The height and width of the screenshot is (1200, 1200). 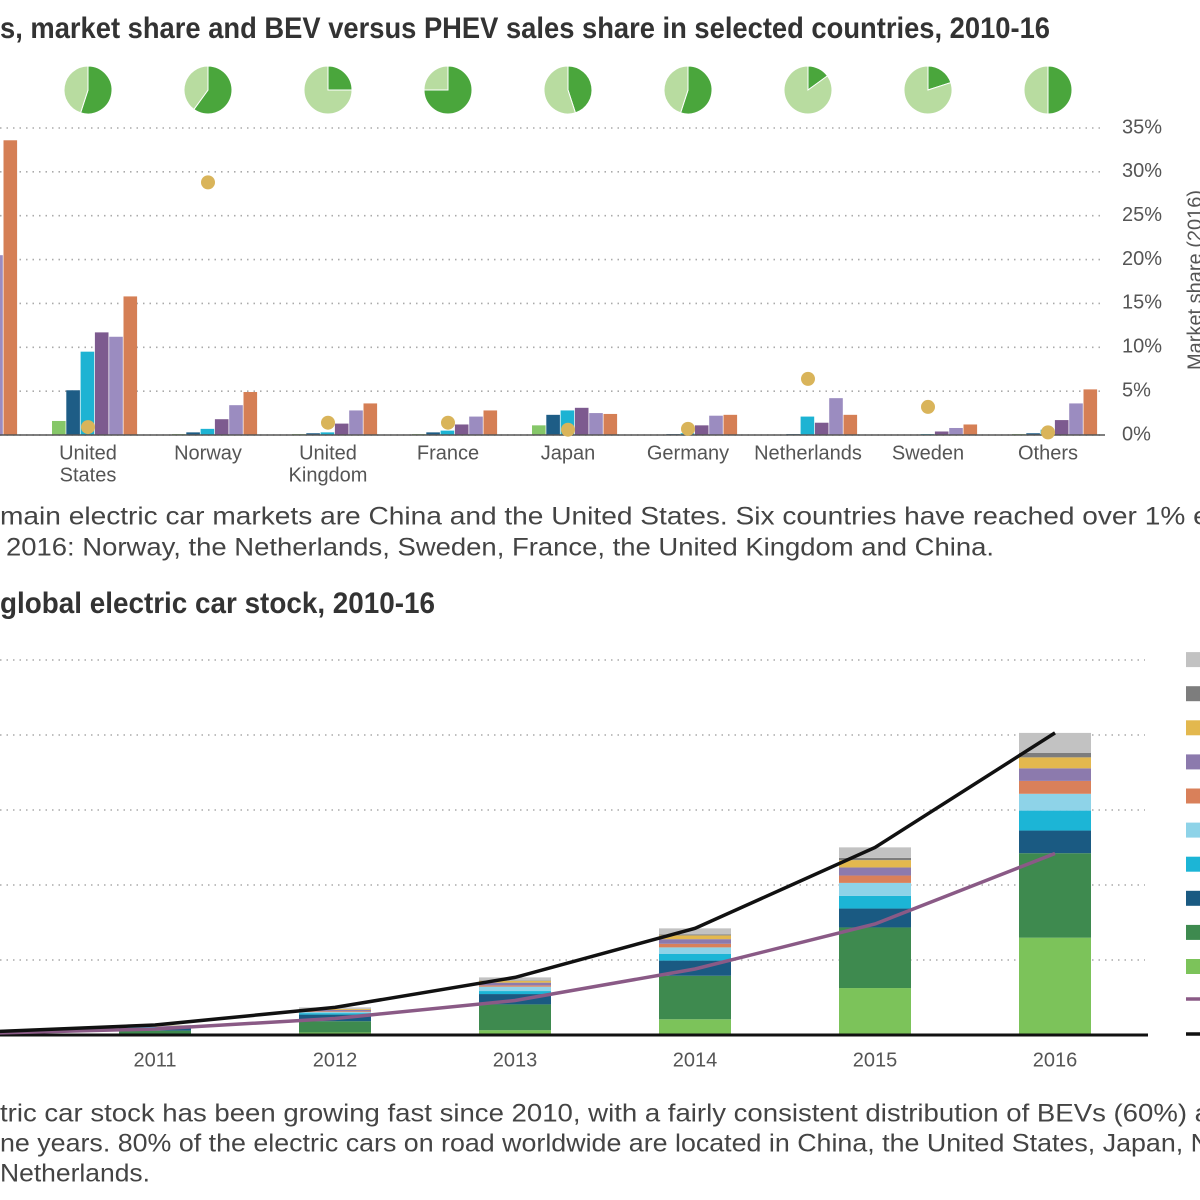 I want to click on x-tick-label: Netherlands, so click(x=808, y=453).